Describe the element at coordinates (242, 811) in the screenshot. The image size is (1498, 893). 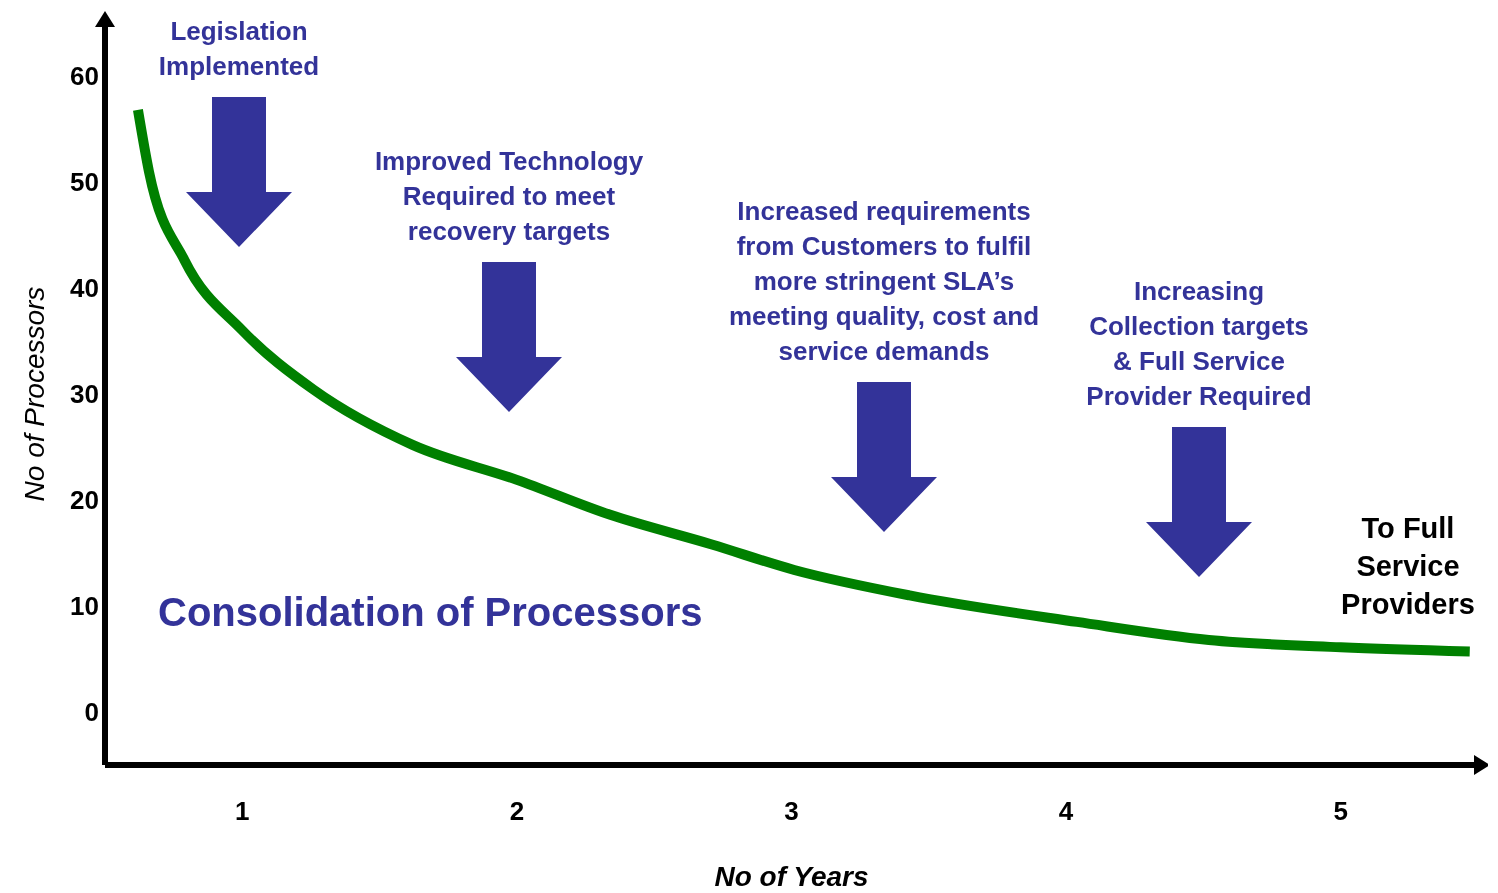
I see `x-tick-label: 1` at that location.